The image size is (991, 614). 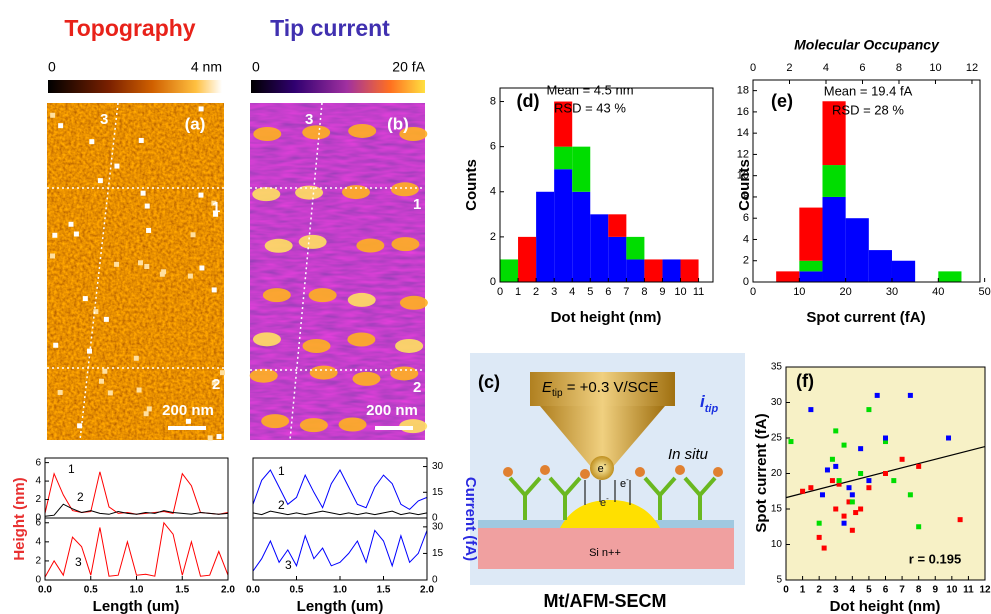 I want to click on tip-body, so click(x=602, y=389).